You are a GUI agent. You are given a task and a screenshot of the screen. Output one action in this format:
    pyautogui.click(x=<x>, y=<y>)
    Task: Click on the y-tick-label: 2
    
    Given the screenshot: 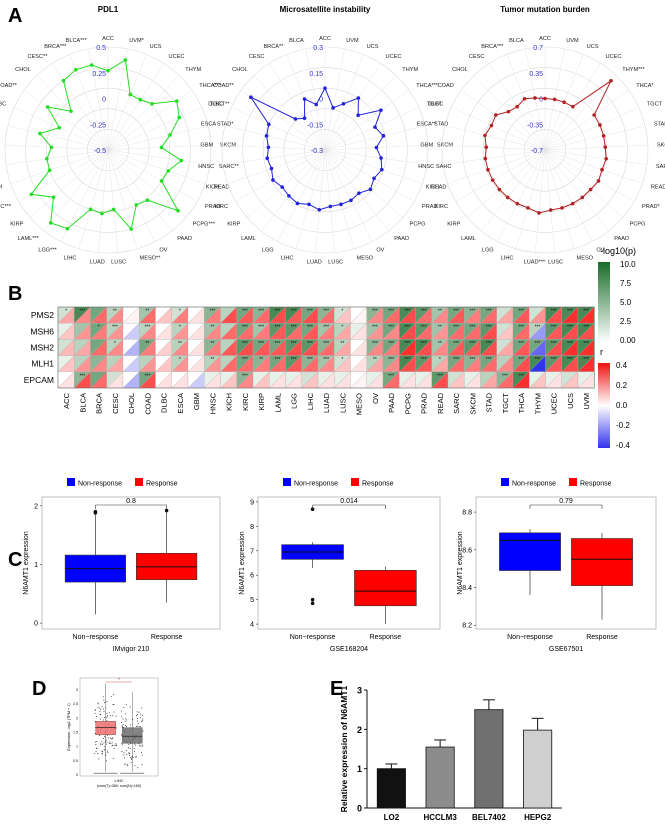 What is the action you would take?
    pyautogui.click(x=36, y=506)
    